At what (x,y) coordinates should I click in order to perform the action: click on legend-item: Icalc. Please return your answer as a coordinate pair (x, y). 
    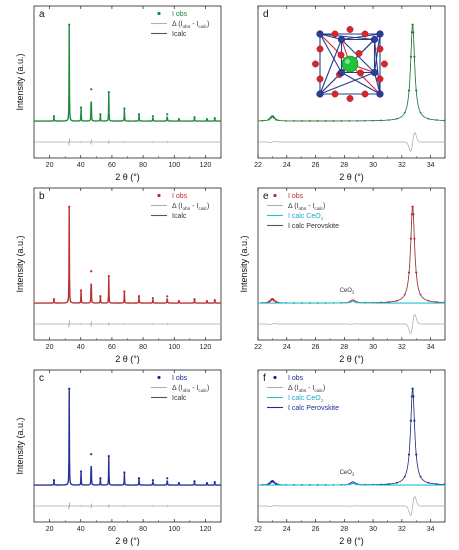
    Looking at the image, I should click on (169, 34).